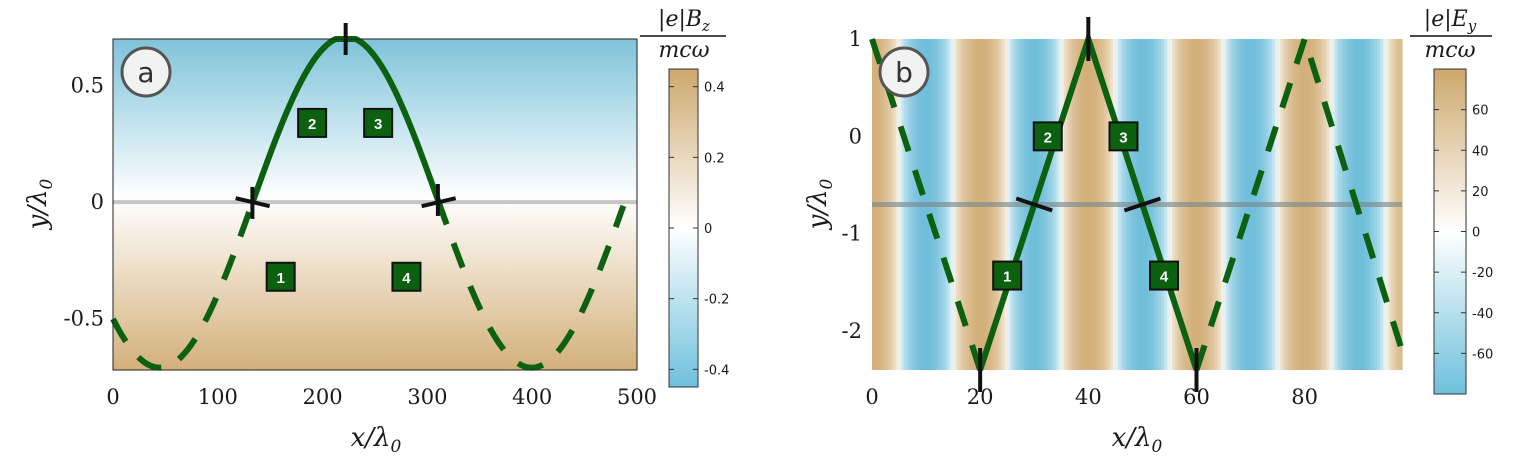 The height and width of the screenshot is (471, 1519). What do you see at coordinates (1450, 231) in the screenshot?
I see `colorbar` at bounding box center [1450, 231].